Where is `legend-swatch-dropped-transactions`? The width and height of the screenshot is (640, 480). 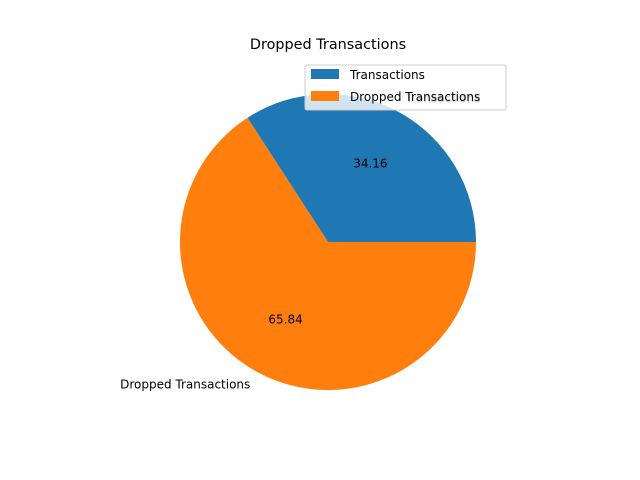 legend-swatch-dropped-transactions is located at coordinates (325, 96).